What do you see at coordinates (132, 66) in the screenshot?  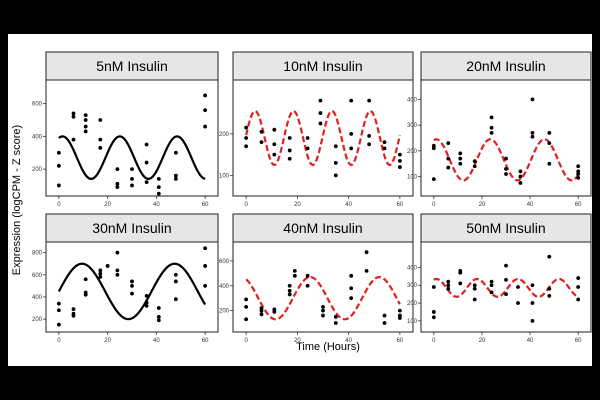 I see `panel-title: 5nM Insulin` at bounding box center [132, 66].